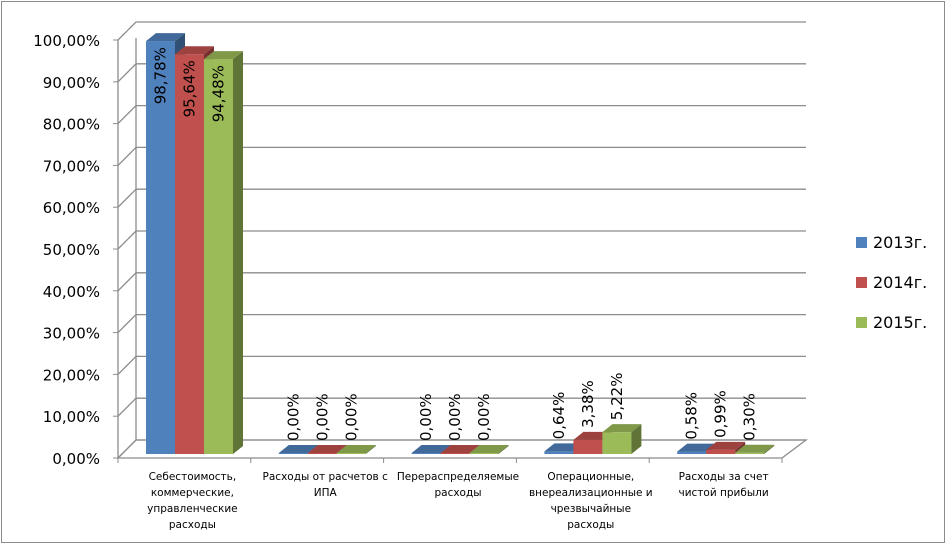 This screenshot has height=546, width=948. Describe the element at coordinates (219, 93) in the screenshot. I see `data-label: 94,48%` at that location.